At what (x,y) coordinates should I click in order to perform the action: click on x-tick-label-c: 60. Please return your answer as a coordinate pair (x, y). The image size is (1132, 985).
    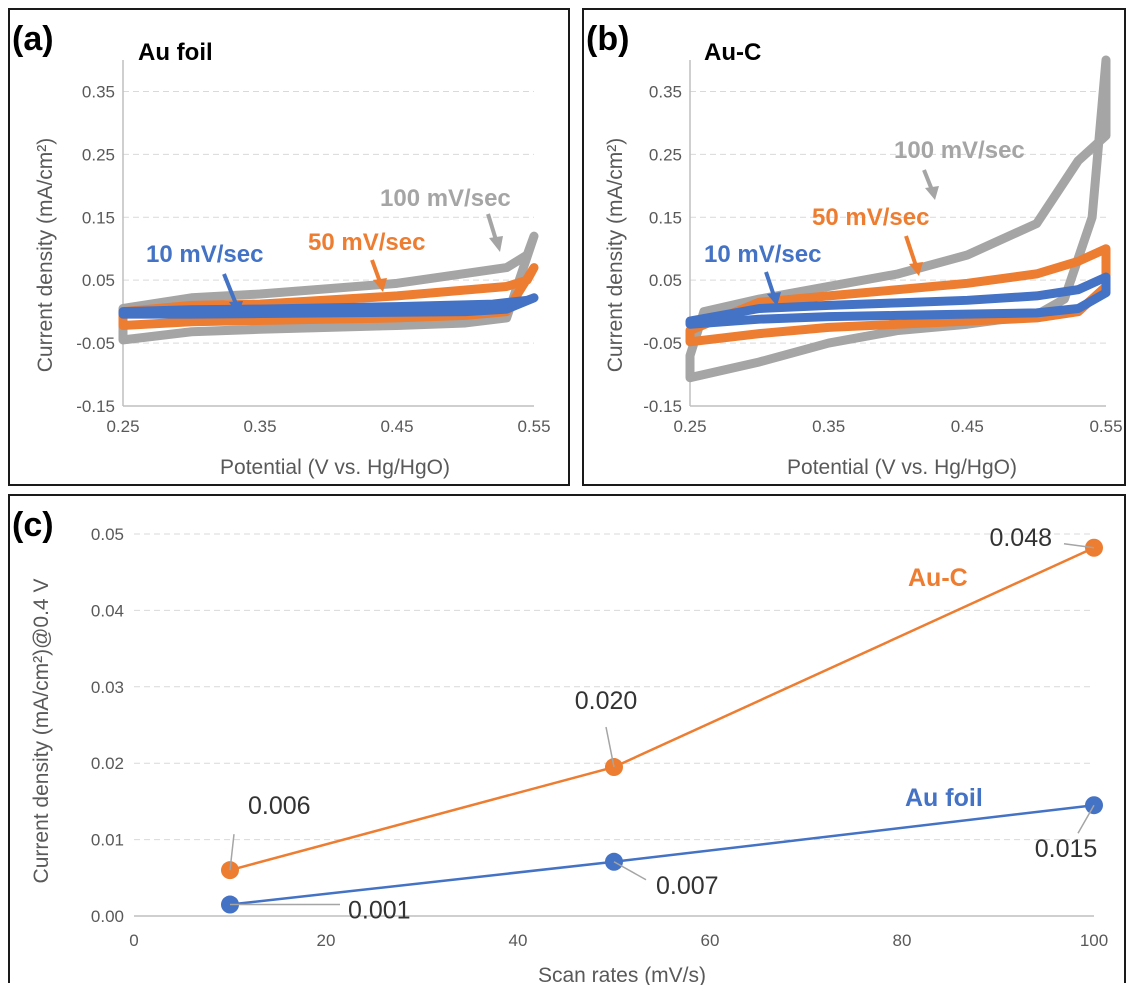
    Looking at the image, I should click on (710, 940).